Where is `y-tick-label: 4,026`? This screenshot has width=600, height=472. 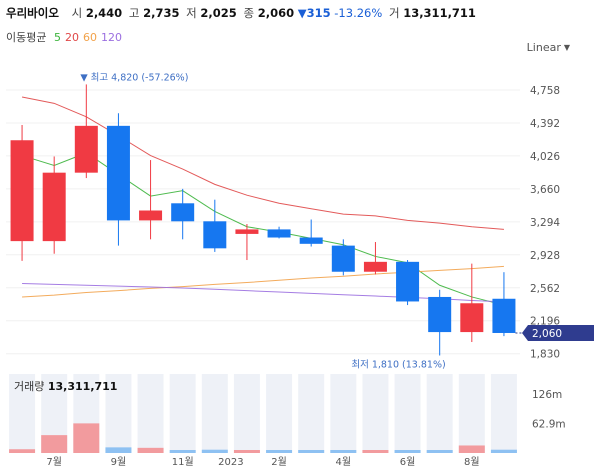 y-tick-label: 4,026 is located at coordinates (545, 157).